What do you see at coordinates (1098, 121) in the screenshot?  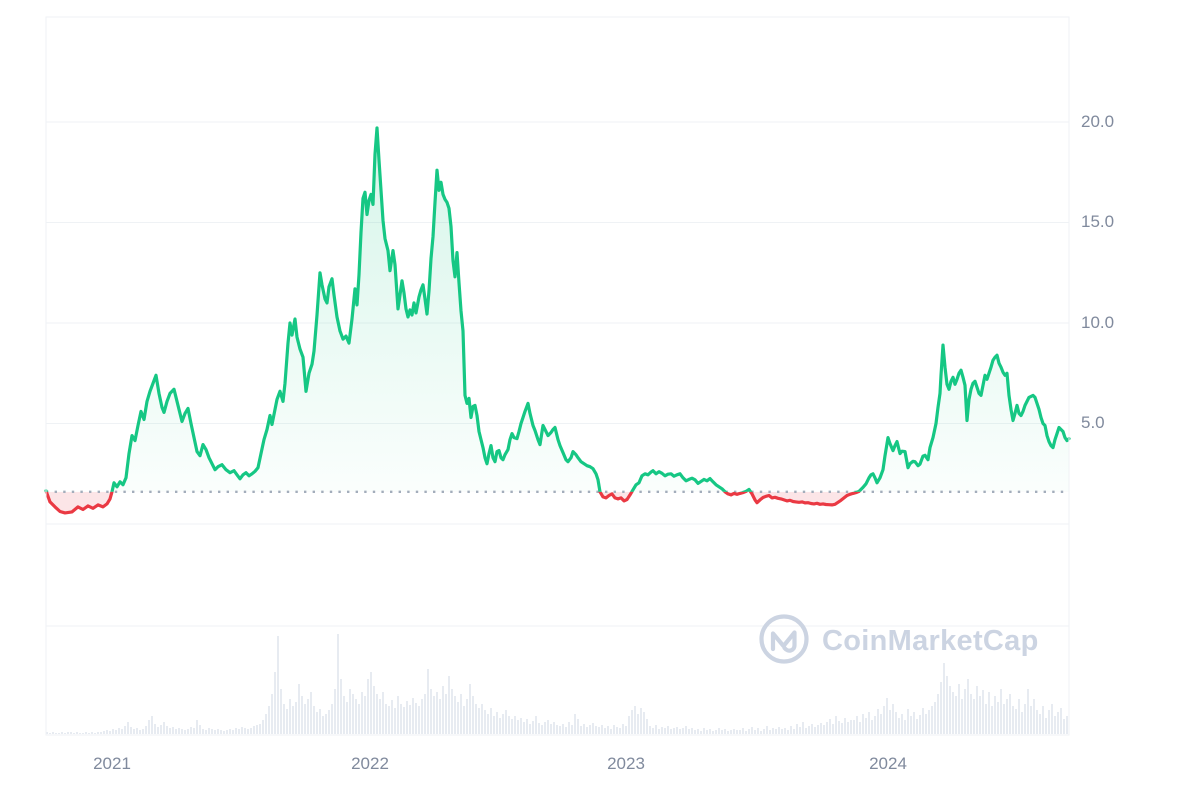 I see `y-tick-20: 20.0` at bounding box center [1098, 121].